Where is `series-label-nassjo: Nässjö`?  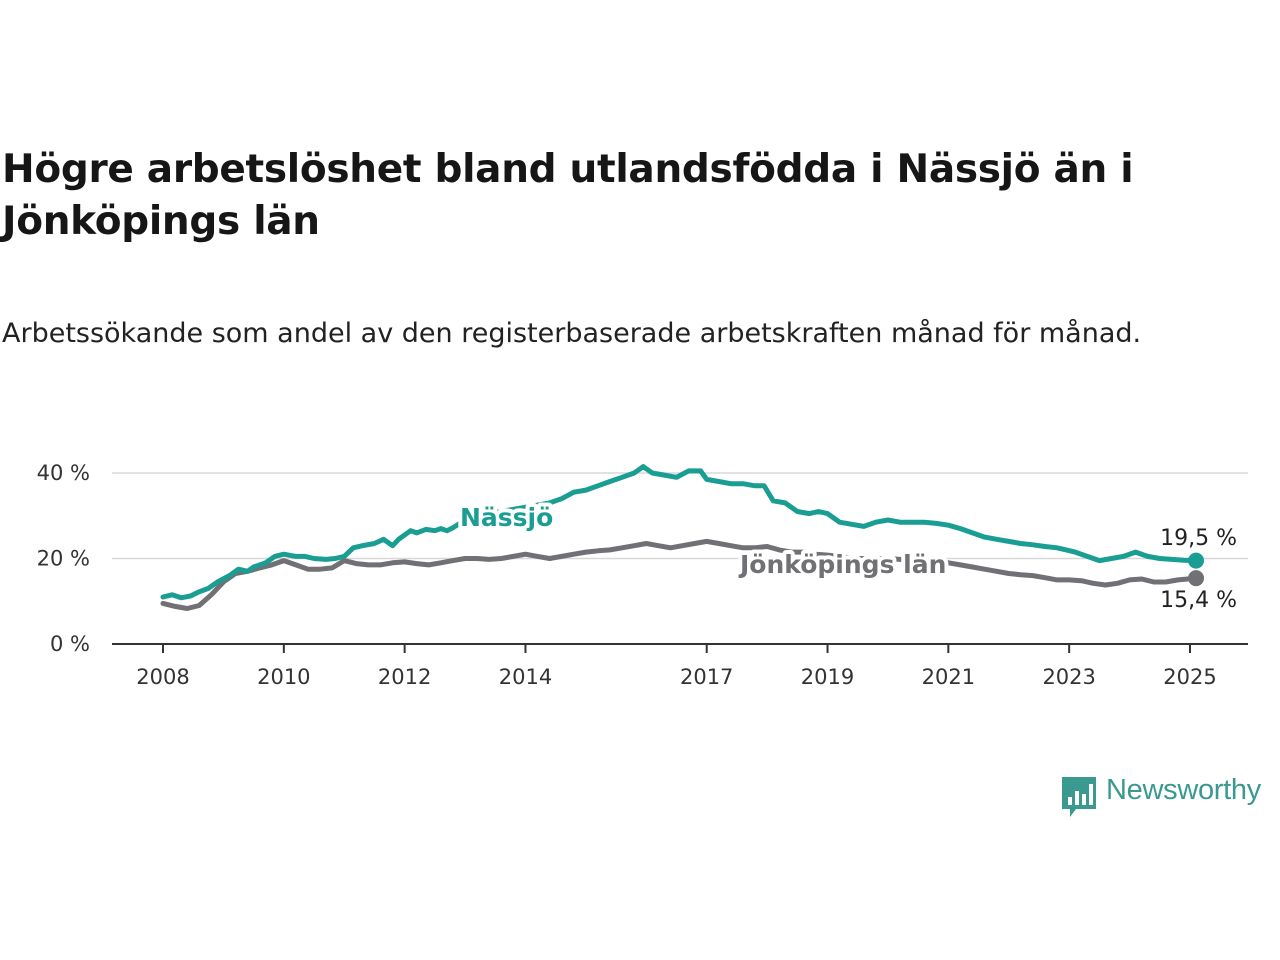
series-label-nassjo: Nässjö is located at coordinates (506, 517).